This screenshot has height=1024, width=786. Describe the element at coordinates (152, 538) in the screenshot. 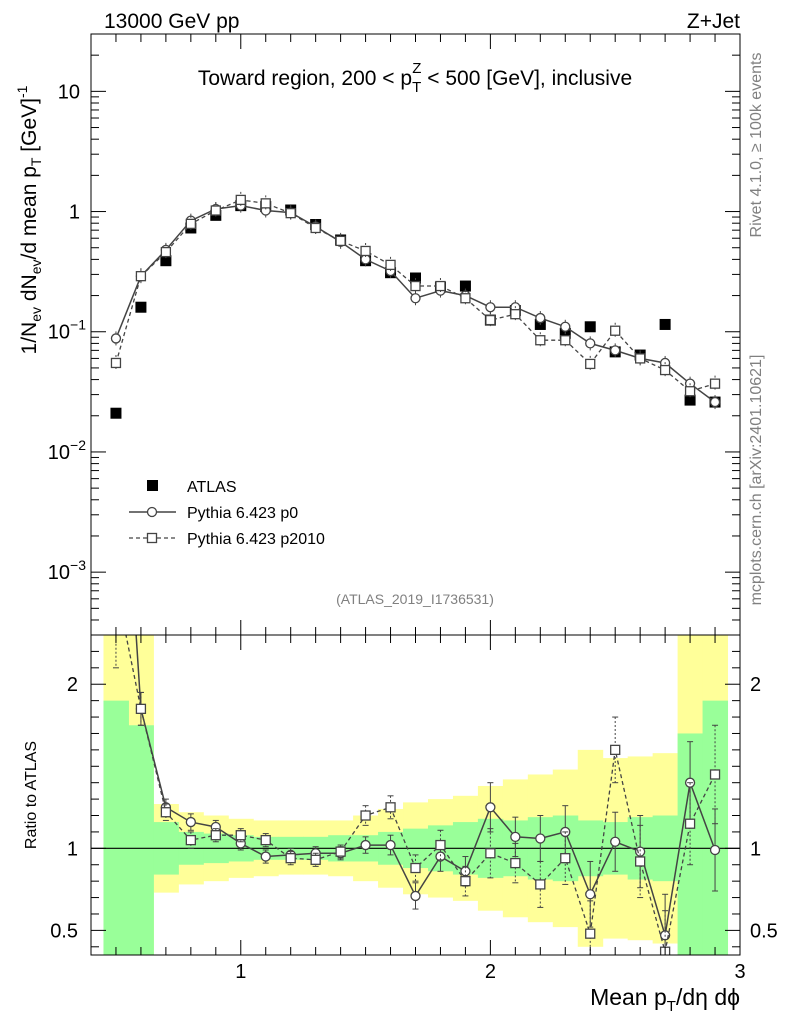

I see `legend-marker-p2010` at that location.